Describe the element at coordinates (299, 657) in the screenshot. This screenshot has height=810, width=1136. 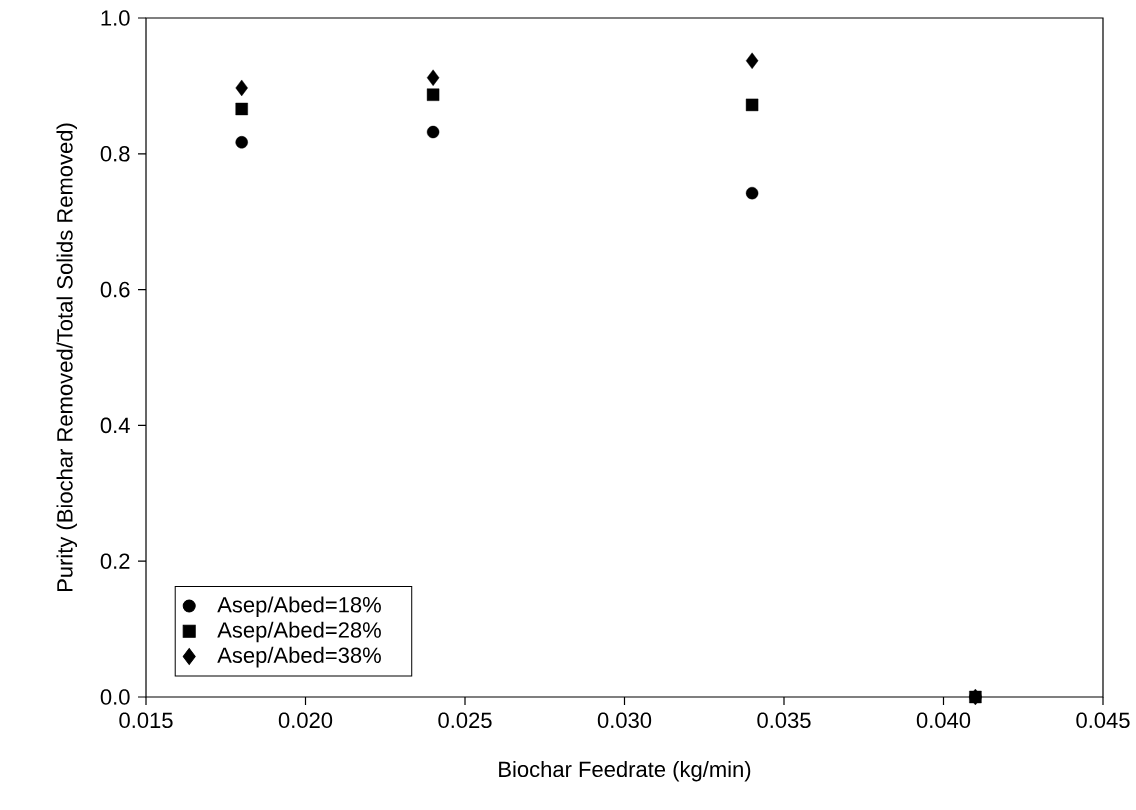
I see `legend-label: Asep/Abed=38%` at that location.